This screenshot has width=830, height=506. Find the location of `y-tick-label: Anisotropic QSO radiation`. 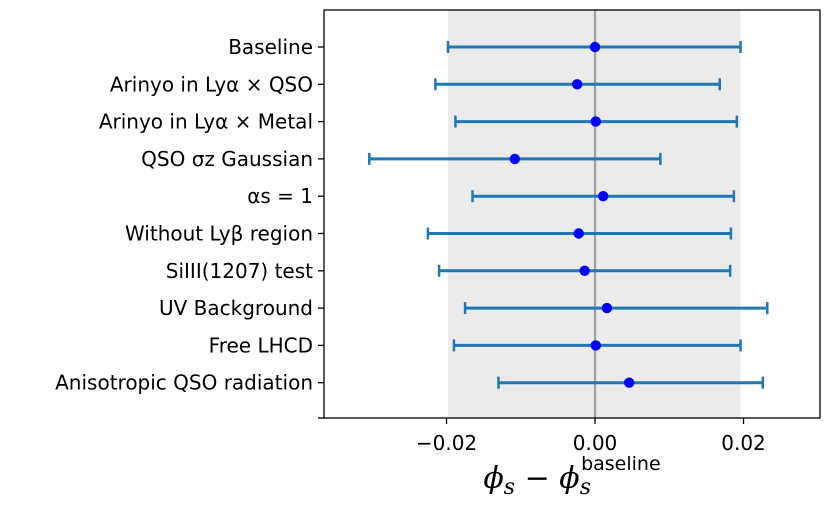

y-tick-label: Anisotropic QSO radiation is located at coordinates (184, 383).